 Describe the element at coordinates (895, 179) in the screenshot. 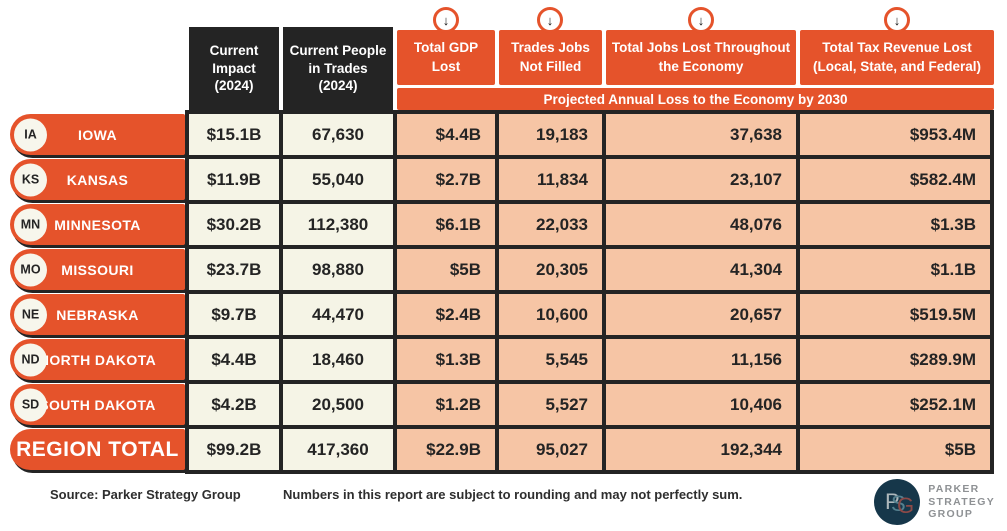

I see `cell-tax: $582.4M` at that location.